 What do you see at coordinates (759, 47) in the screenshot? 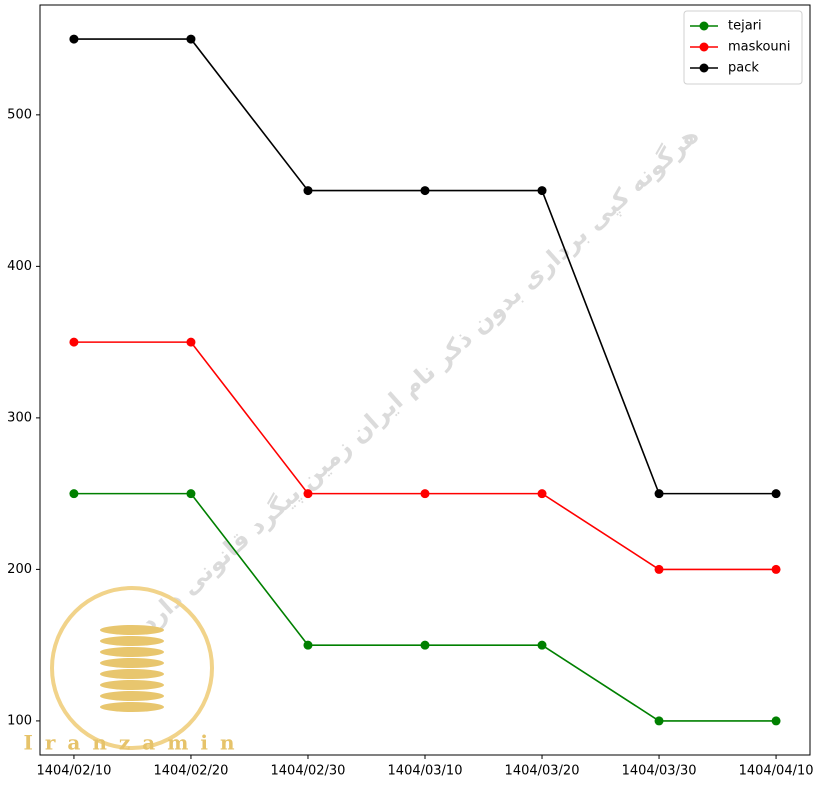
I see `legend-label: maskouni` at bounding box center [759, 47].